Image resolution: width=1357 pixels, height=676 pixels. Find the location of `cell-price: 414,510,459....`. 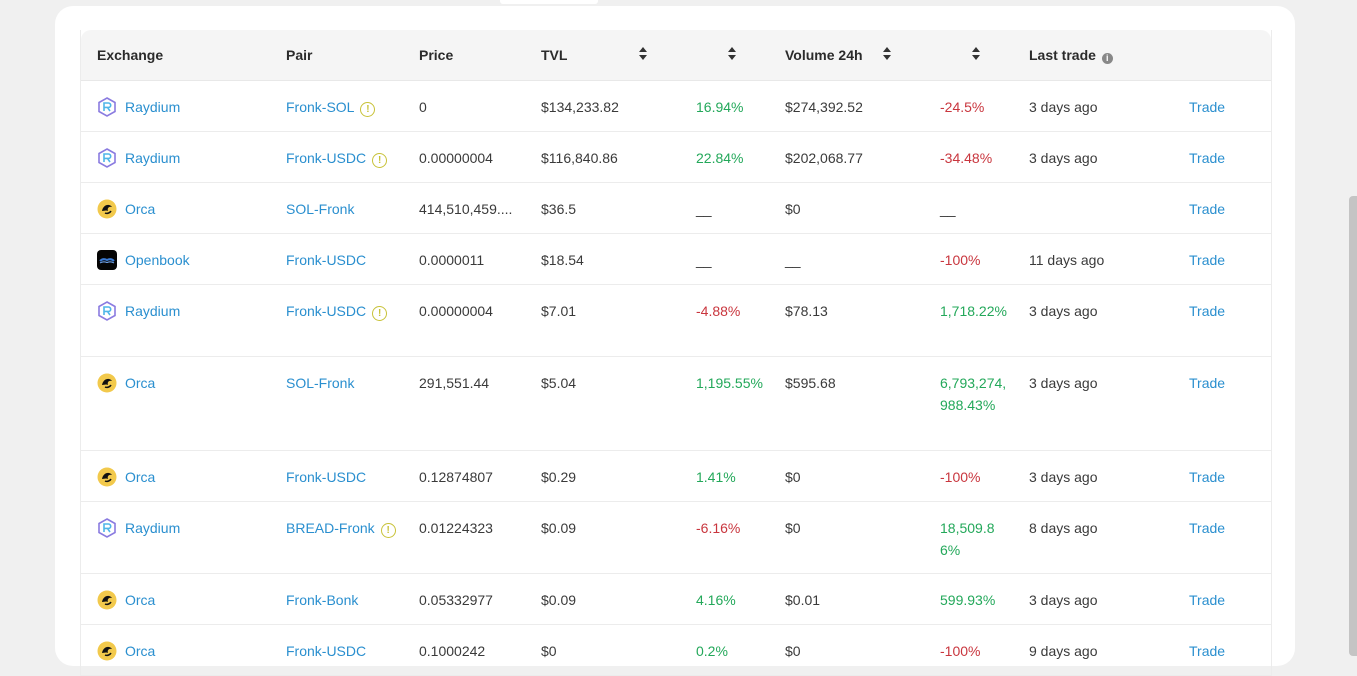

cell-price: 414,510,459.... is located at coordinates (464, 208).